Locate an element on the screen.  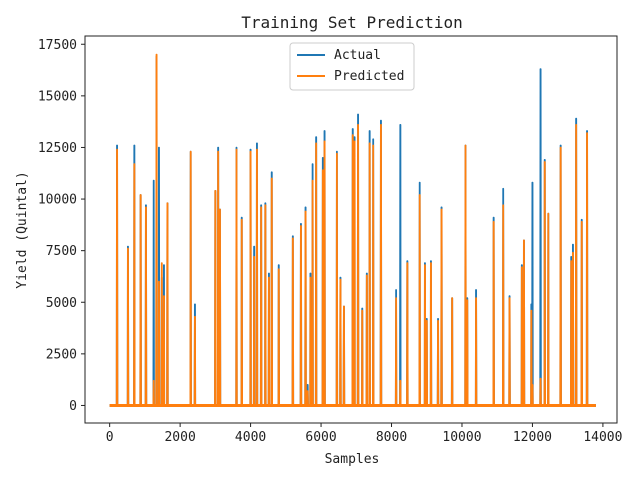
y-tick-label: 0 is located at coordinates (73, 406).